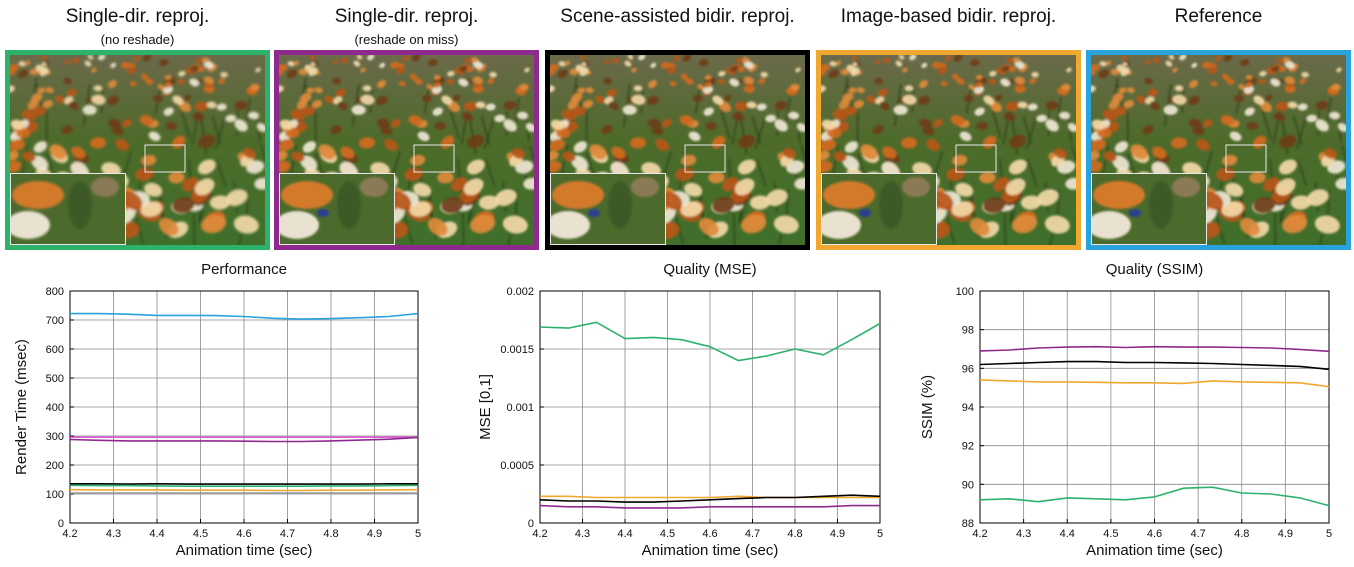  I want to click on y-tick-label: 600, so click(55, 350).